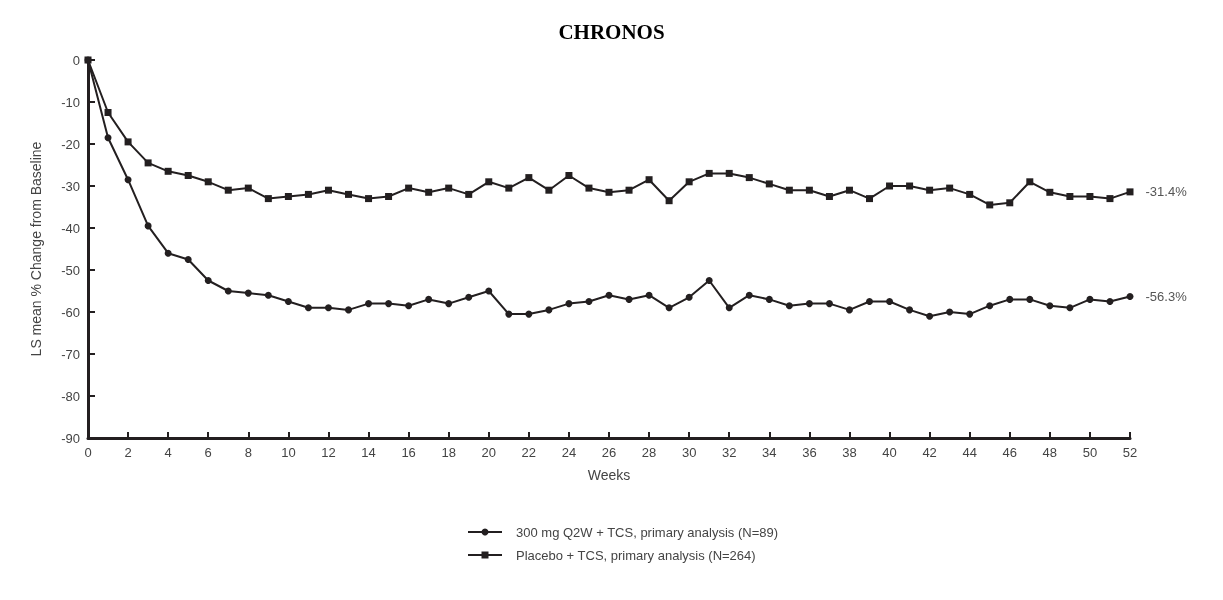  Describe the element at coordinates (70, 144) in the screenshot. I see `y-tick-label: -20` at that location.